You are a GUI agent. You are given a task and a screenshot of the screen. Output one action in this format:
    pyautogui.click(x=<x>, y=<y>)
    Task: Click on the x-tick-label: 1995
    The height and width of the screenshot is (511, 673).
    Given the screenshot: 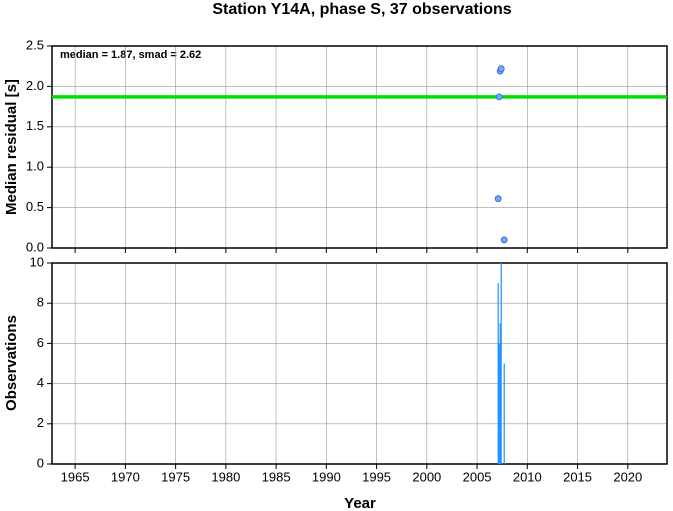 What is the action you would take?
    pyautogui.click(x=376, y=476)
    